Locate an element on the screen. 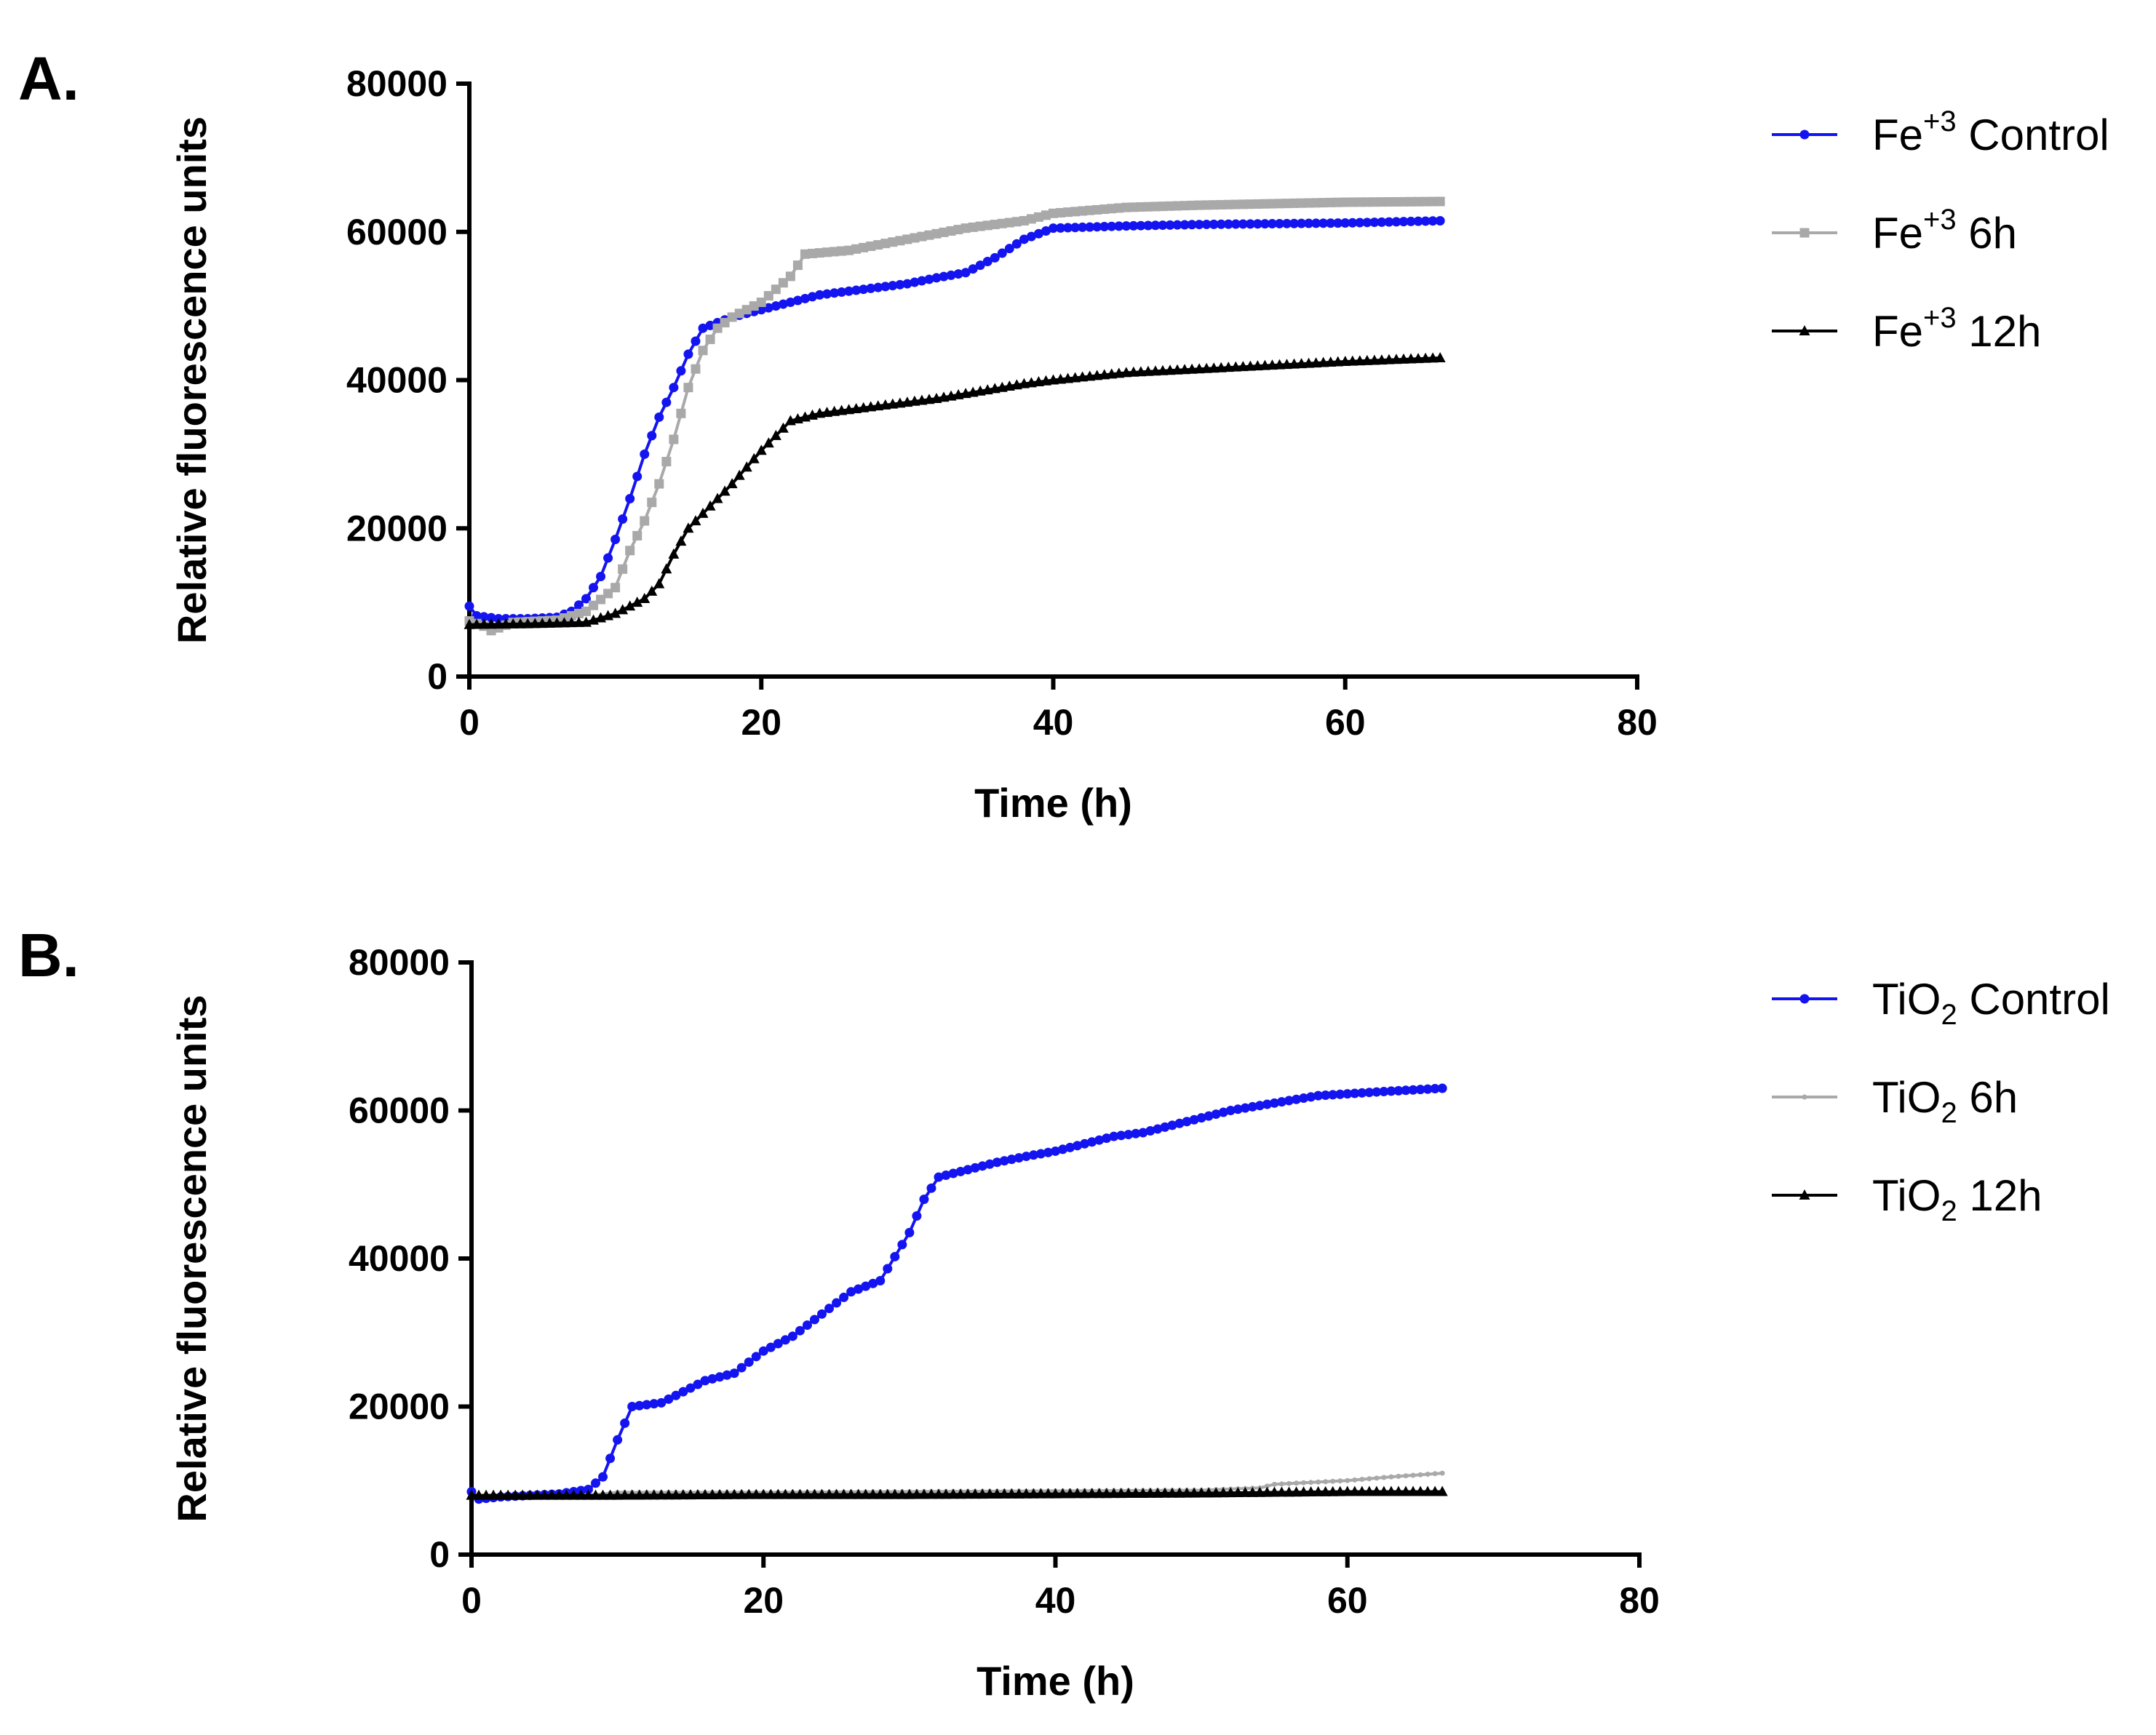 The height and width of the screenshot is (1735, 2156). y-tick-label: 20000 is located at coordinates (400, 1407).